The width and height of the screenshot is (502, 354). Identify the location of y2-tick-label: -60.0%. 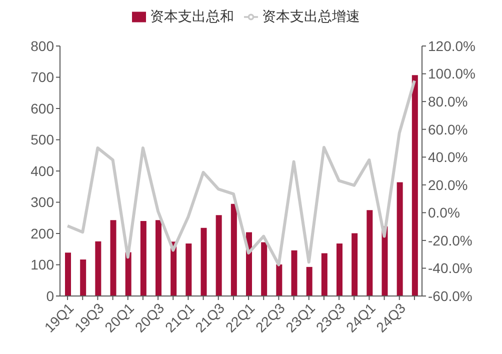
(450, 296).